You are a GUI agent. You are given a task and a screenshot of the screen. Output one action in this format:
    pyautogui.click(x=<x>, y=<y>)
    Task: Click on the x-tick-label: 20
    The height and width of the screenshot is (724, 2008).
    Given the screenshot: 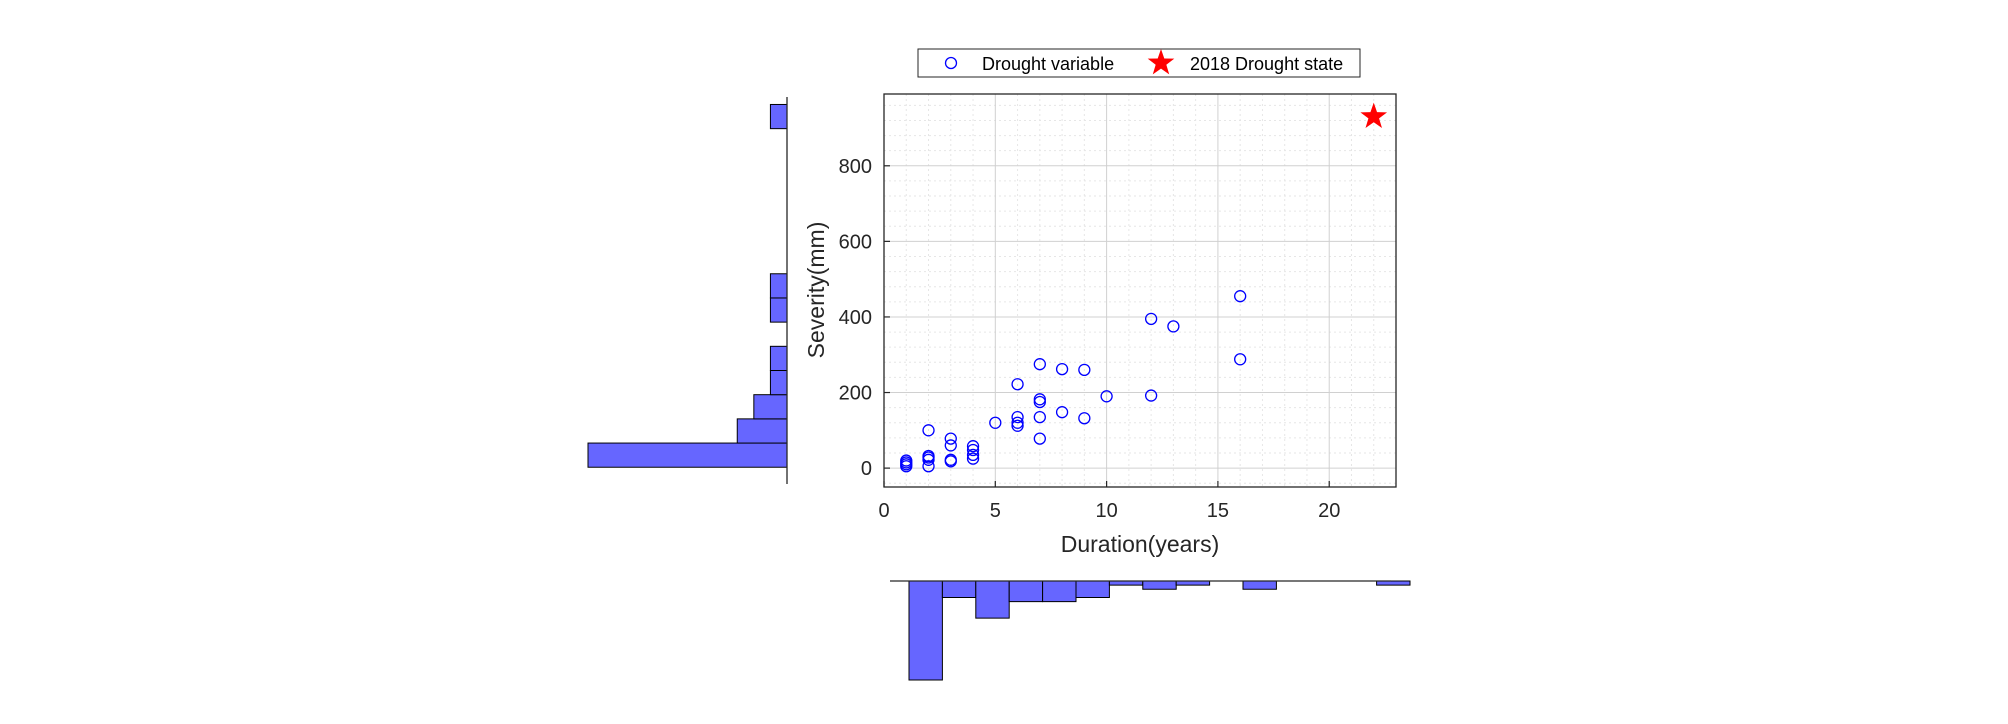 What is the action you would take?
    pyautogui.click(x=1329, y=511)
    